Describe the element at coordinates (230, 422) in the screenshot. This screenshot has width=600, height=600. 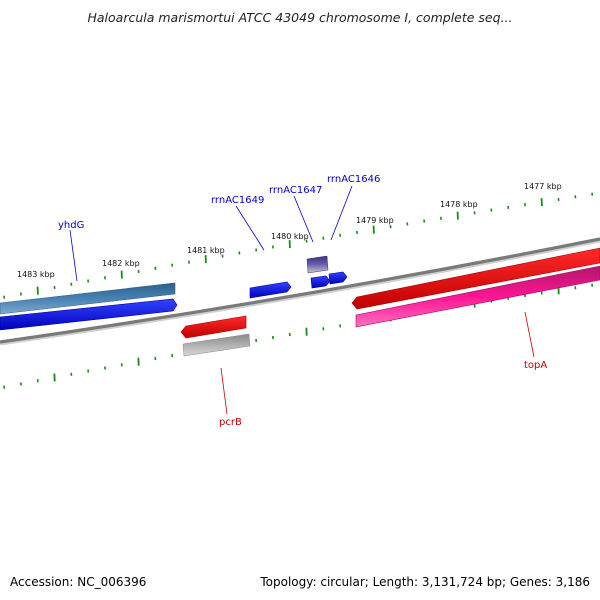
I see `gene-label-pcrB: pcrB` at that location.